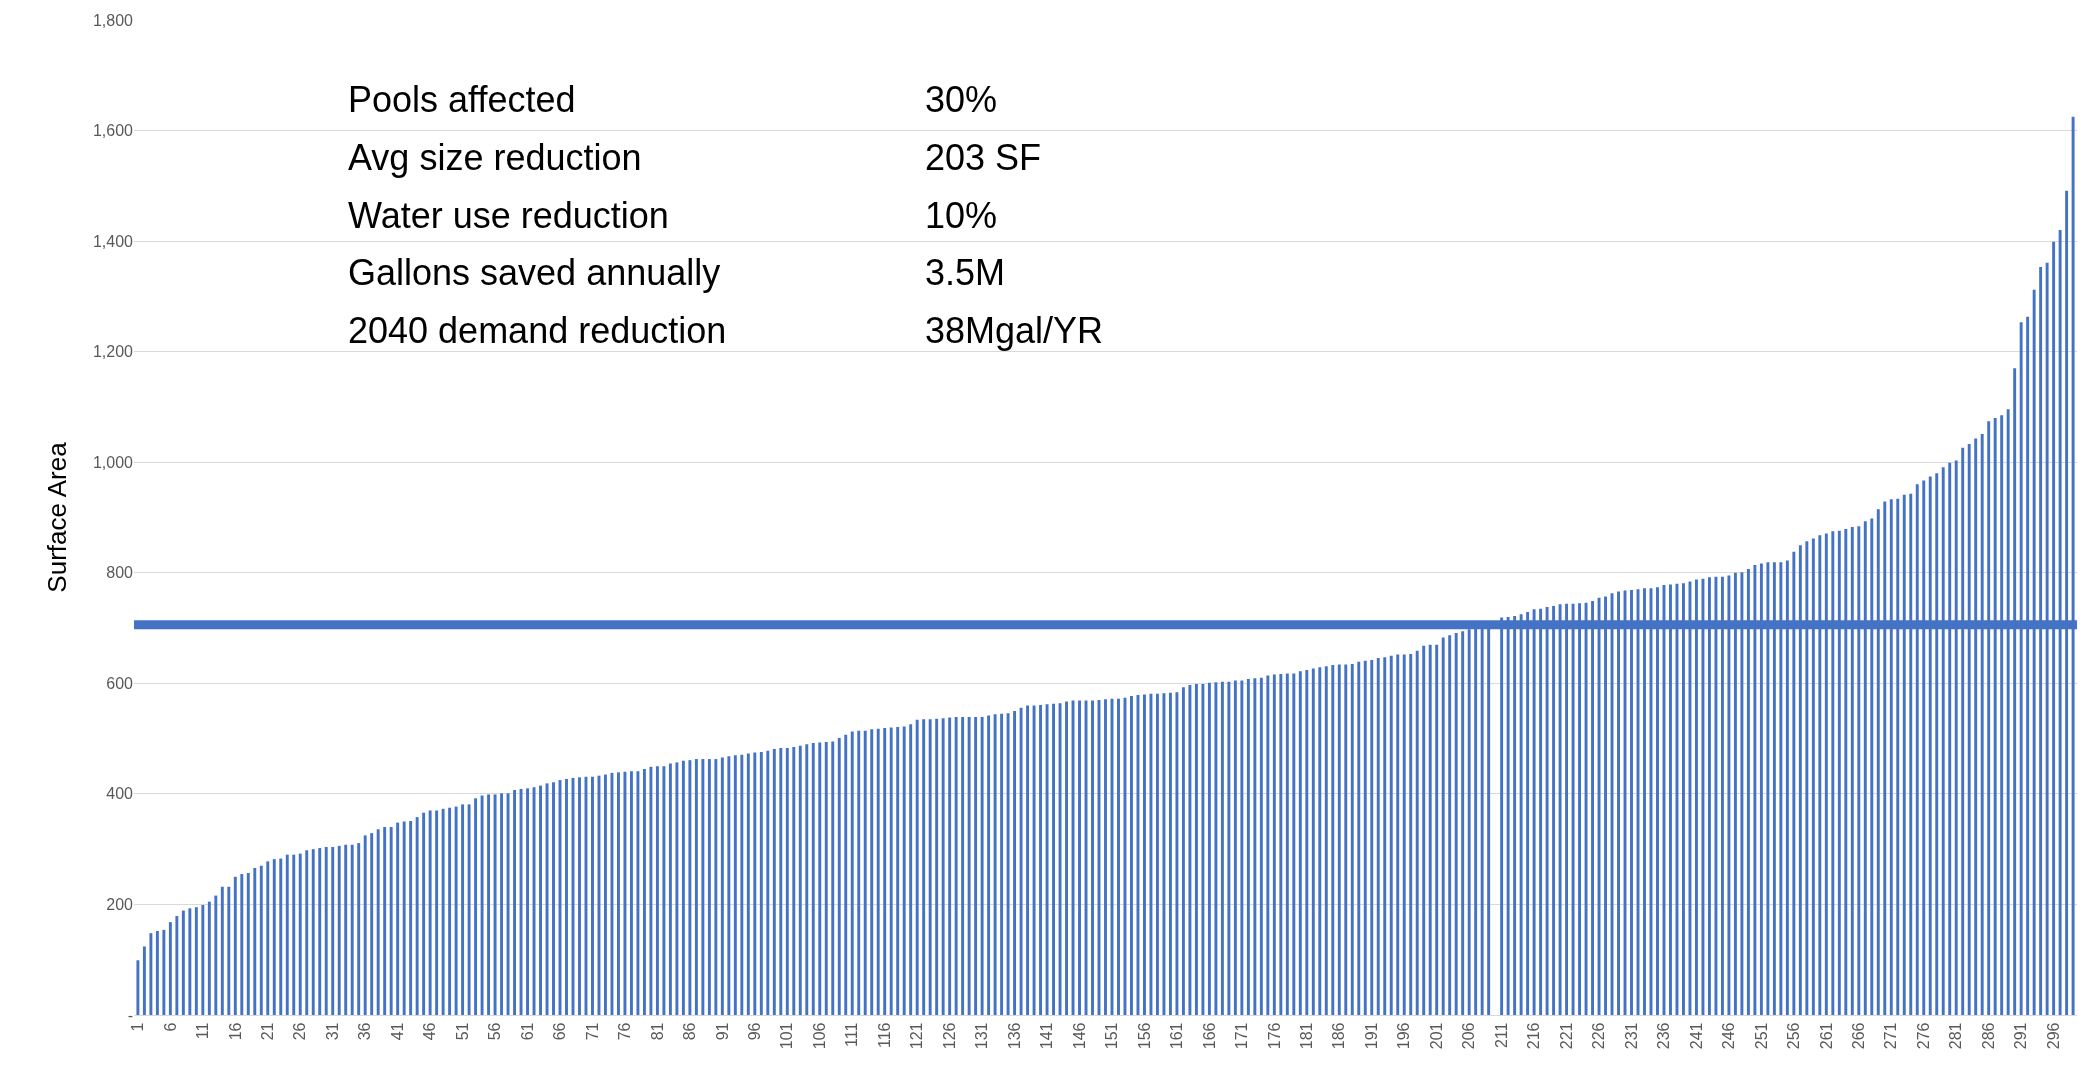 This screenshot has height=1066, width=2095. I want to click on x-tick-label: 131, so click(982, 1036).